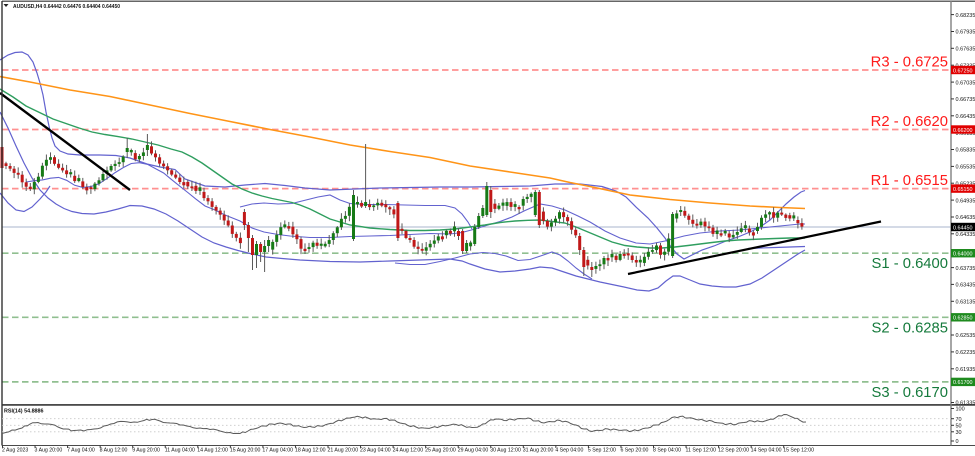 Image resolution: width=975 pixels, height=456 pixels. Describe the element at coordinates (343, 451) in the screenshot. I see `svg-text: 21 Aug 20:00` at that location.